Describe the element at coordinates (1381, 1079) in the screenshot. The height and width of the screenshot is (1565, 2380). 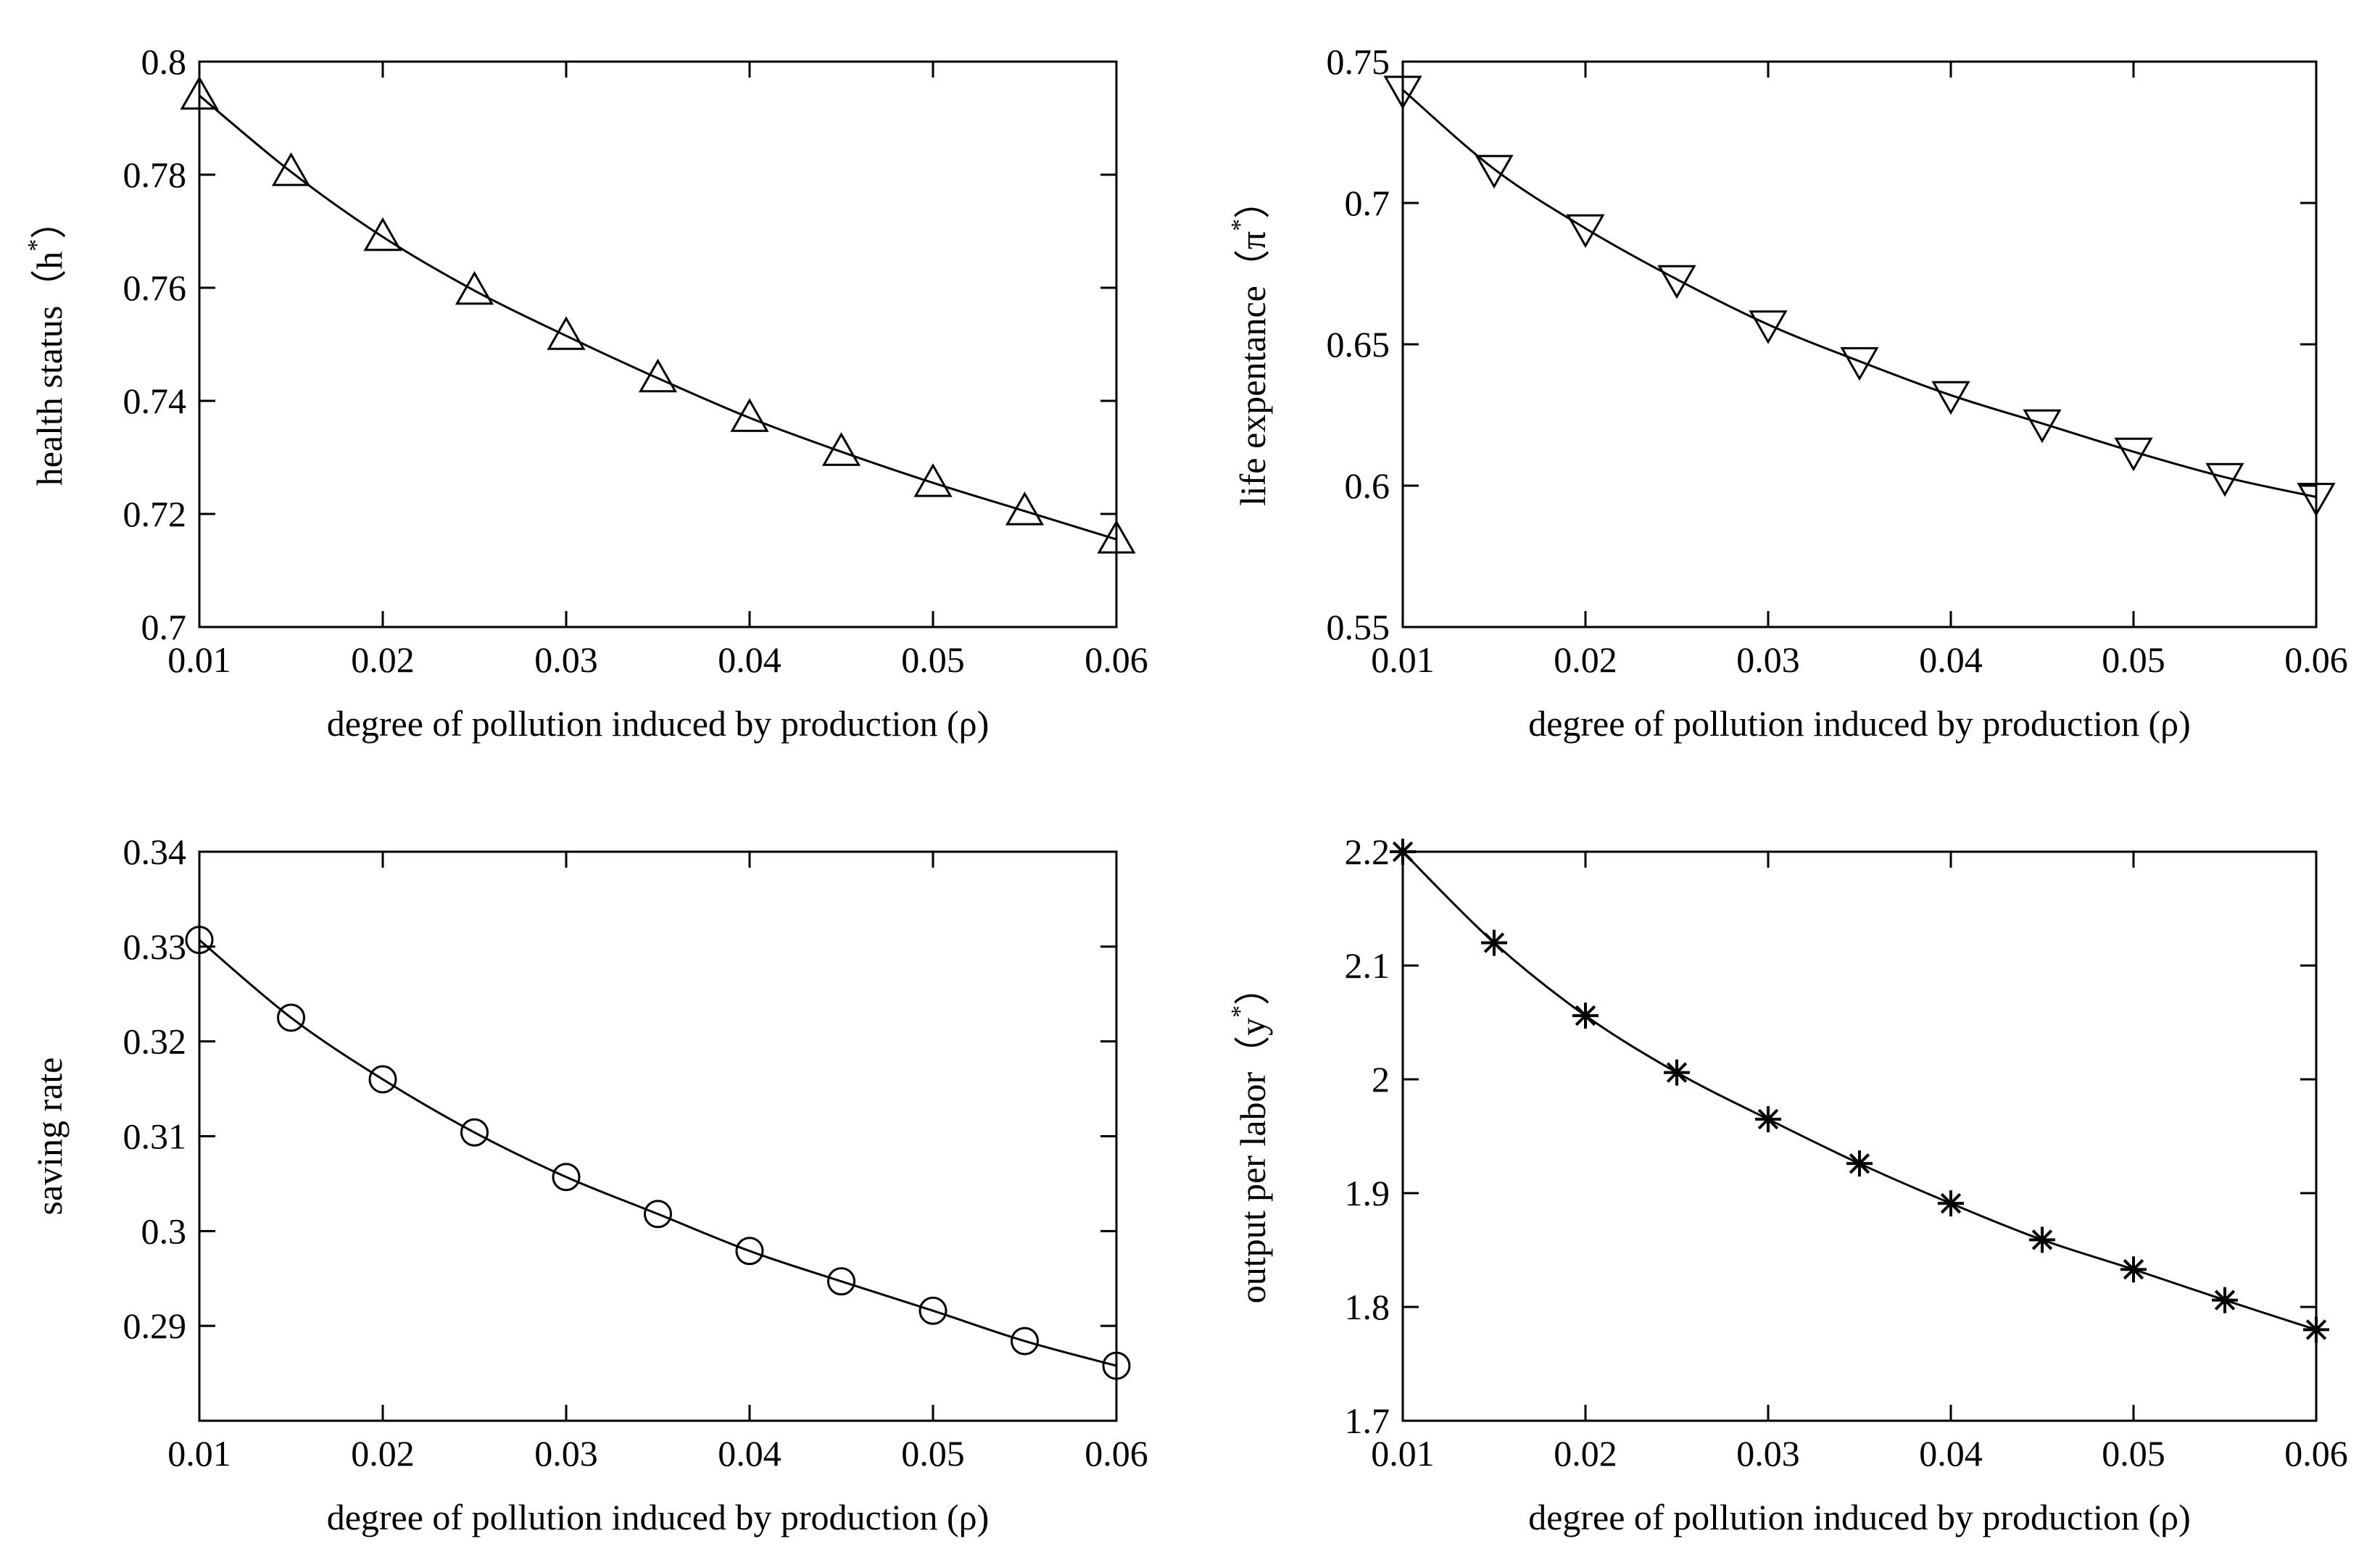
I see `y-tick-label: 2` at that location.